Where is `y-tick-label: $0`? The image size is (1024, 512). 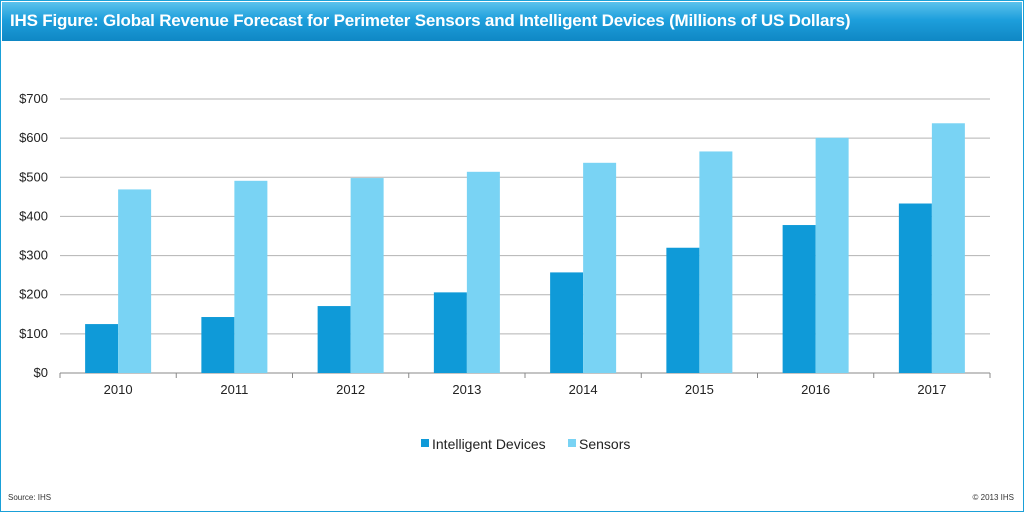 y-tick-label: $0 is located at coordinates (41, 372).